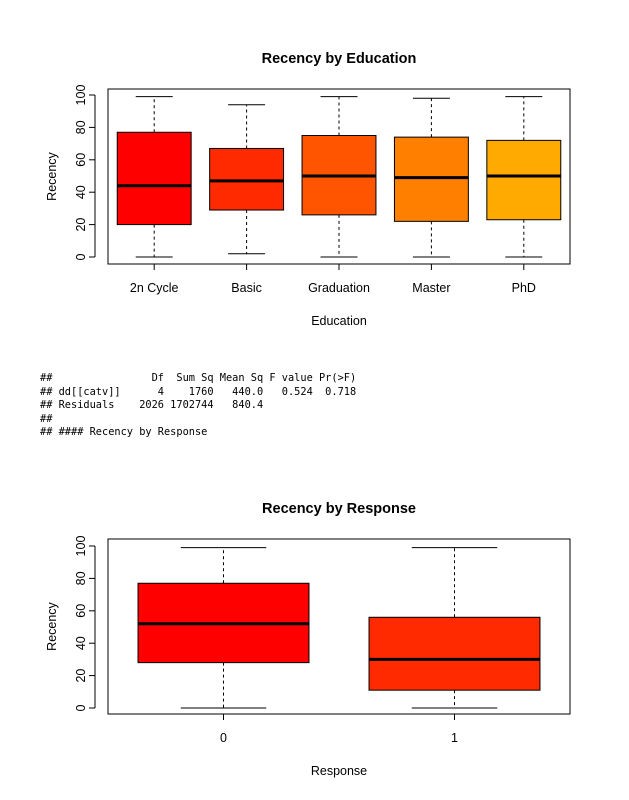 The height and width of the screenshot is (800, 629). Describe the element at coordinates (339, 321) in the screenshot. I see `x-axis-label: Education` at that location.